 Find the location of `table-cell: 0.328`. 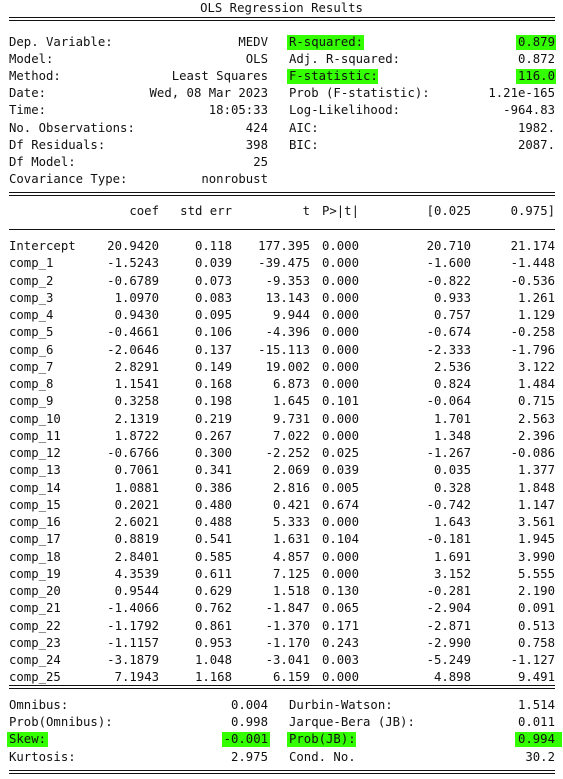

table-cell: 0.328 is located at coordinates (452, 487).